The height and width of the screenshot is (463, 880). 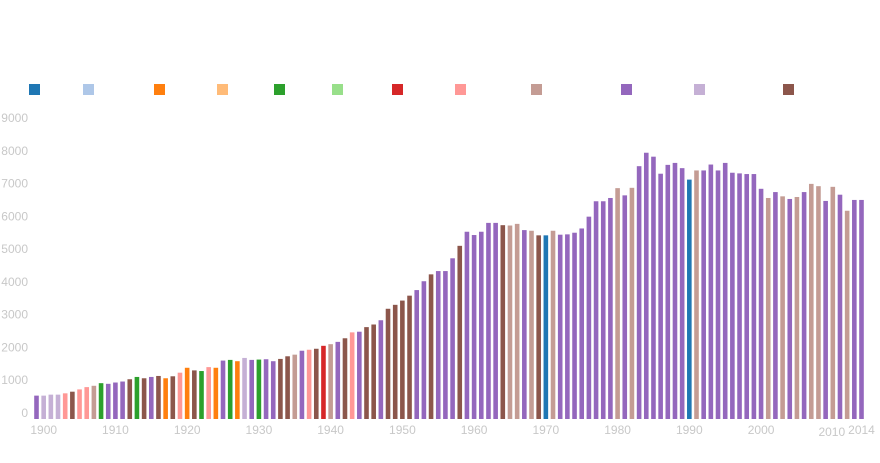 What do you see at coordinates (208, 393) in the screenshot?
I see `bar-1923` at bounding box center [208, 393].